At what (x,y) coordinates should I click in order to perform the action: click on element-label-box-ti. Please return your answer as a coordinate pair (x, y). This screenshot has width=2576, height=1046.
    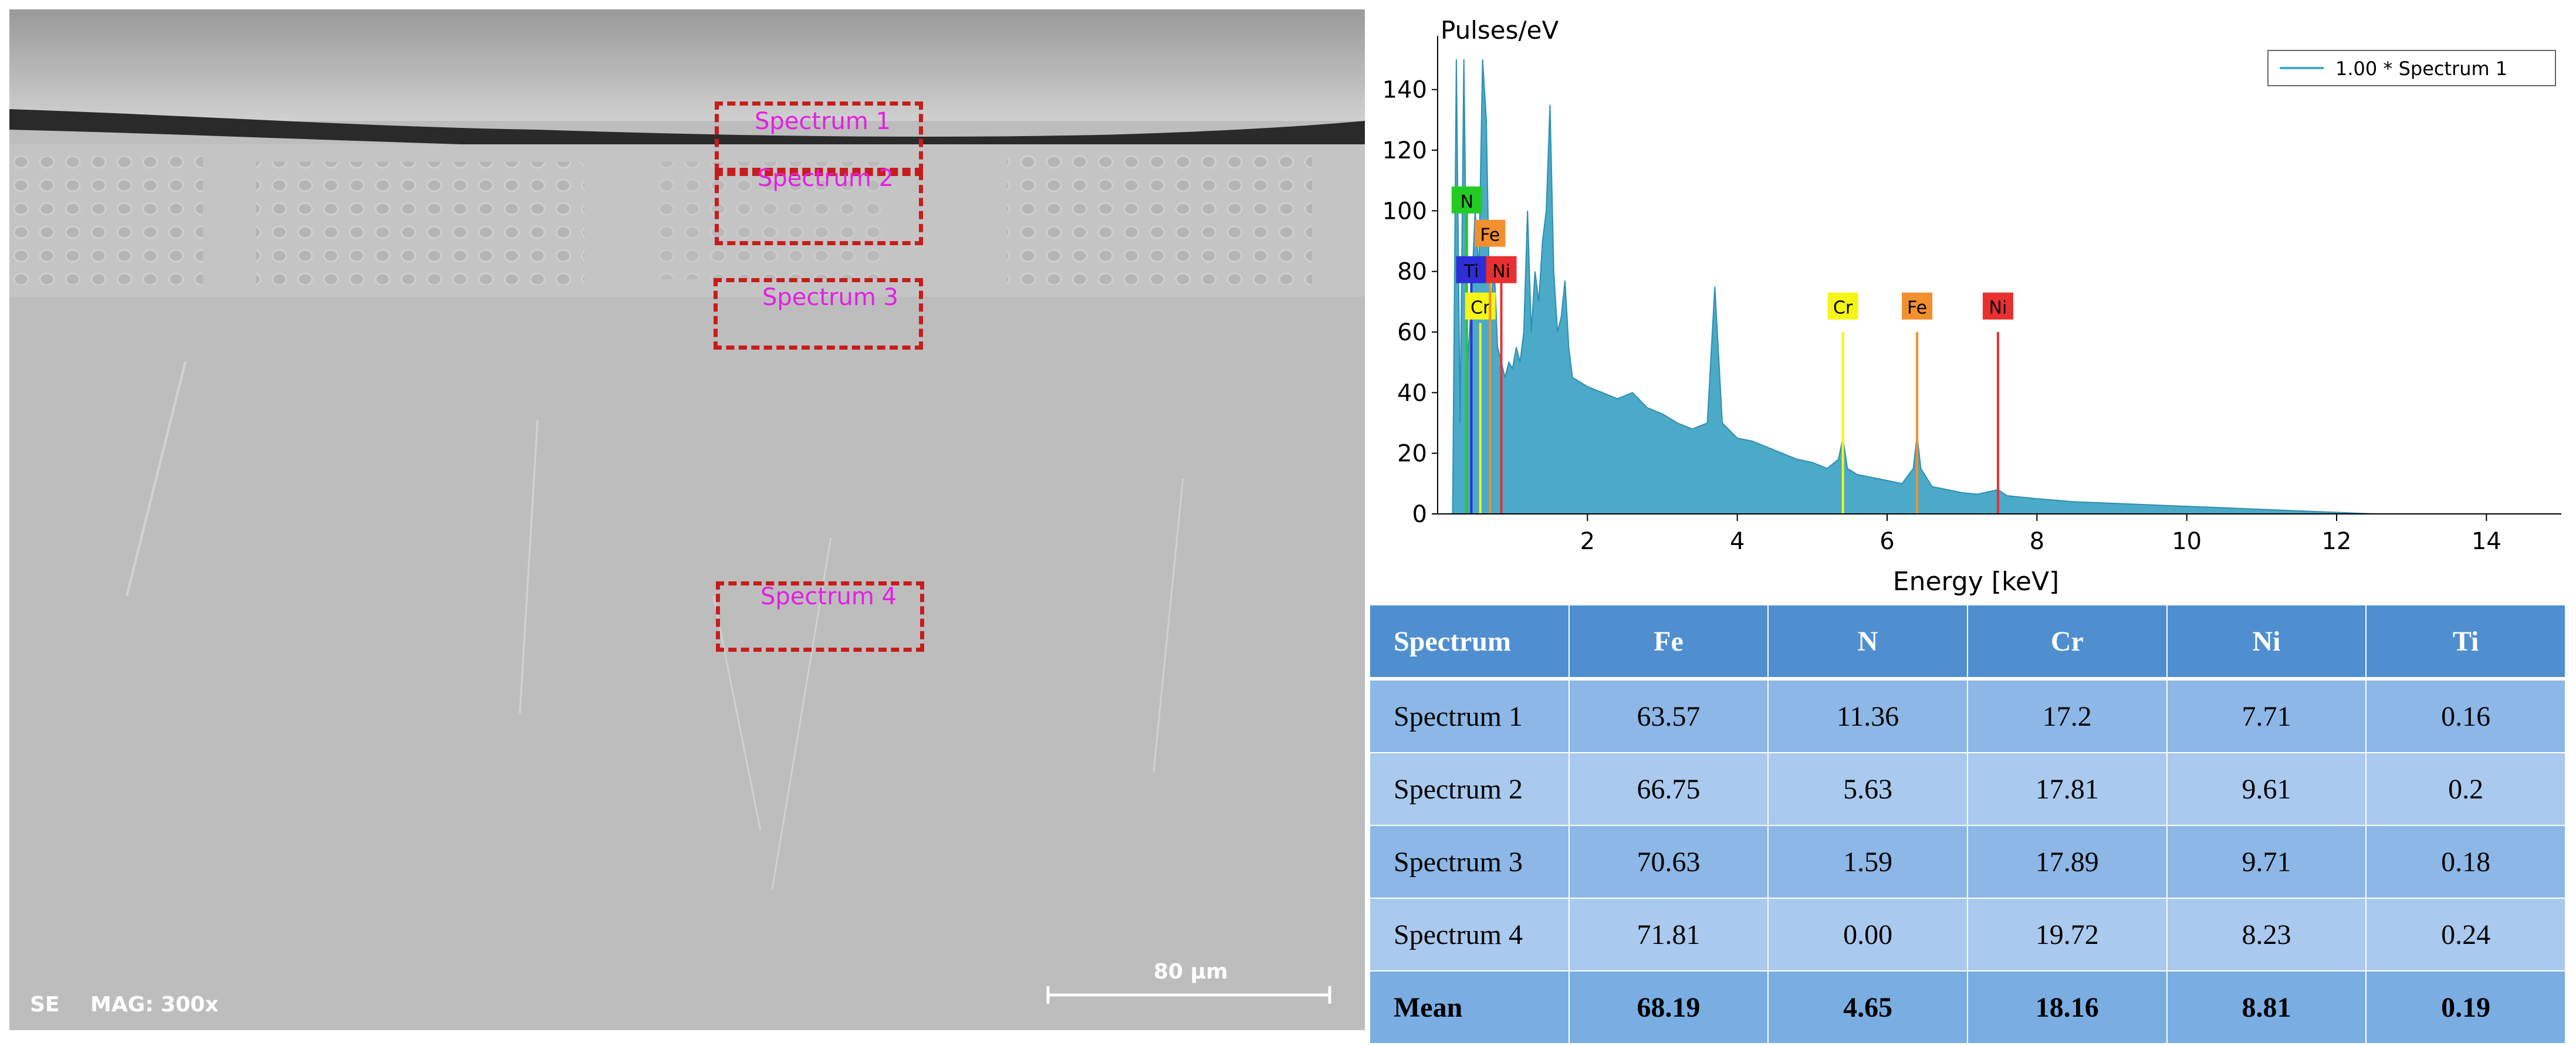
    Looking at the image, I should click on (1471, 269).